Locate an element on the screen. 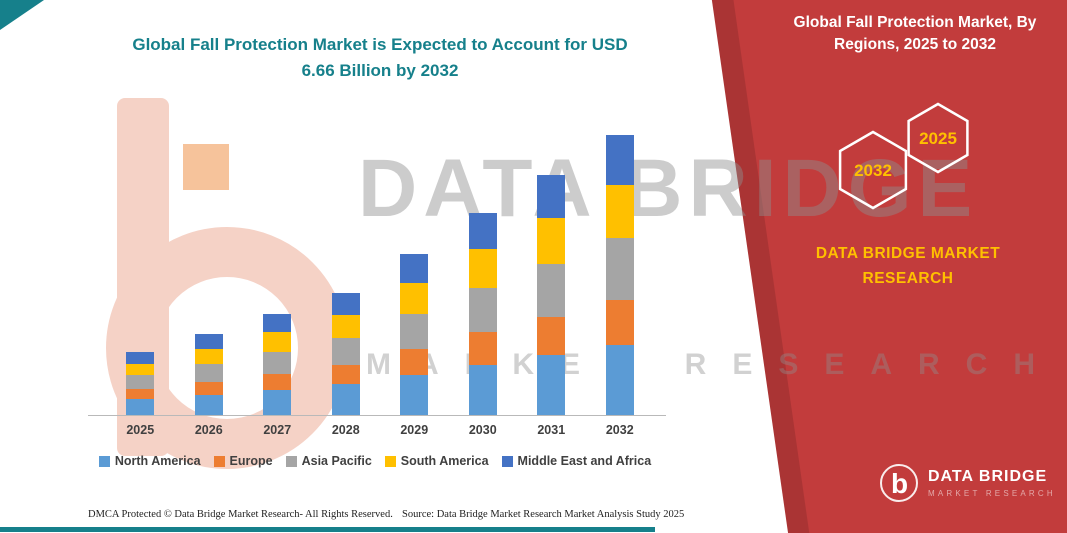  bar-2031 is located at coordinates (551, 294).